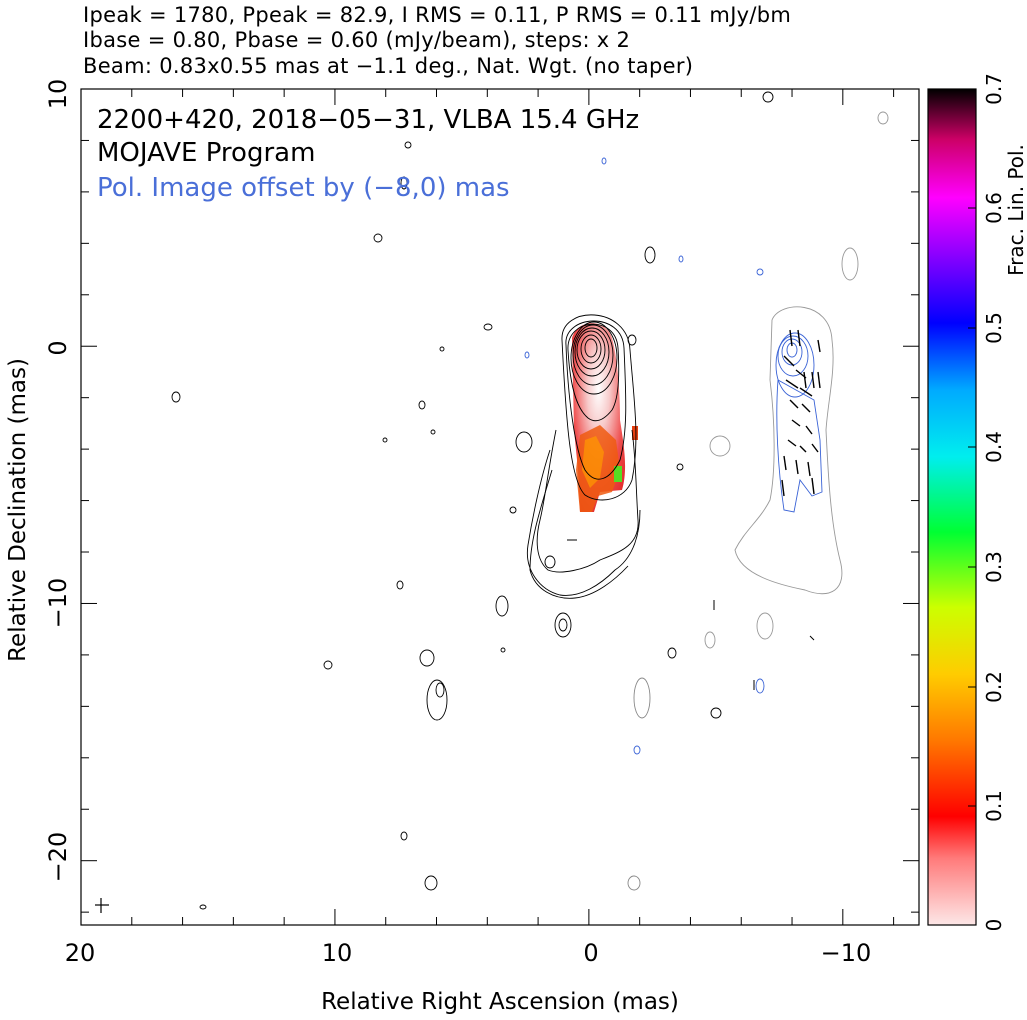 This screenshot has height=1020, width=1027. What do you see at coordinates (994, 925) in the screenshot?
I see `colorbar-tick-label: 0` at bounding box center [994, 925].